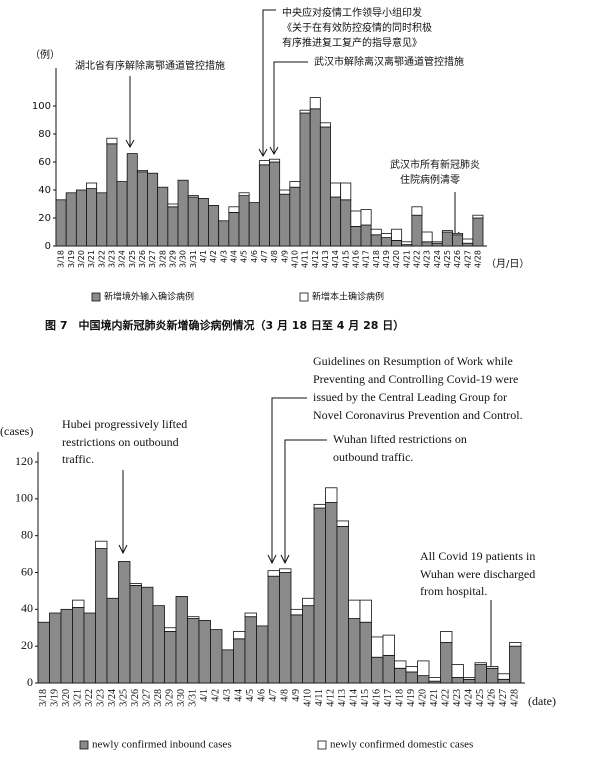  Describe the element at coordinates (213, 256) in the screenshot. I see `x-tick-label: 4/2` at that location.